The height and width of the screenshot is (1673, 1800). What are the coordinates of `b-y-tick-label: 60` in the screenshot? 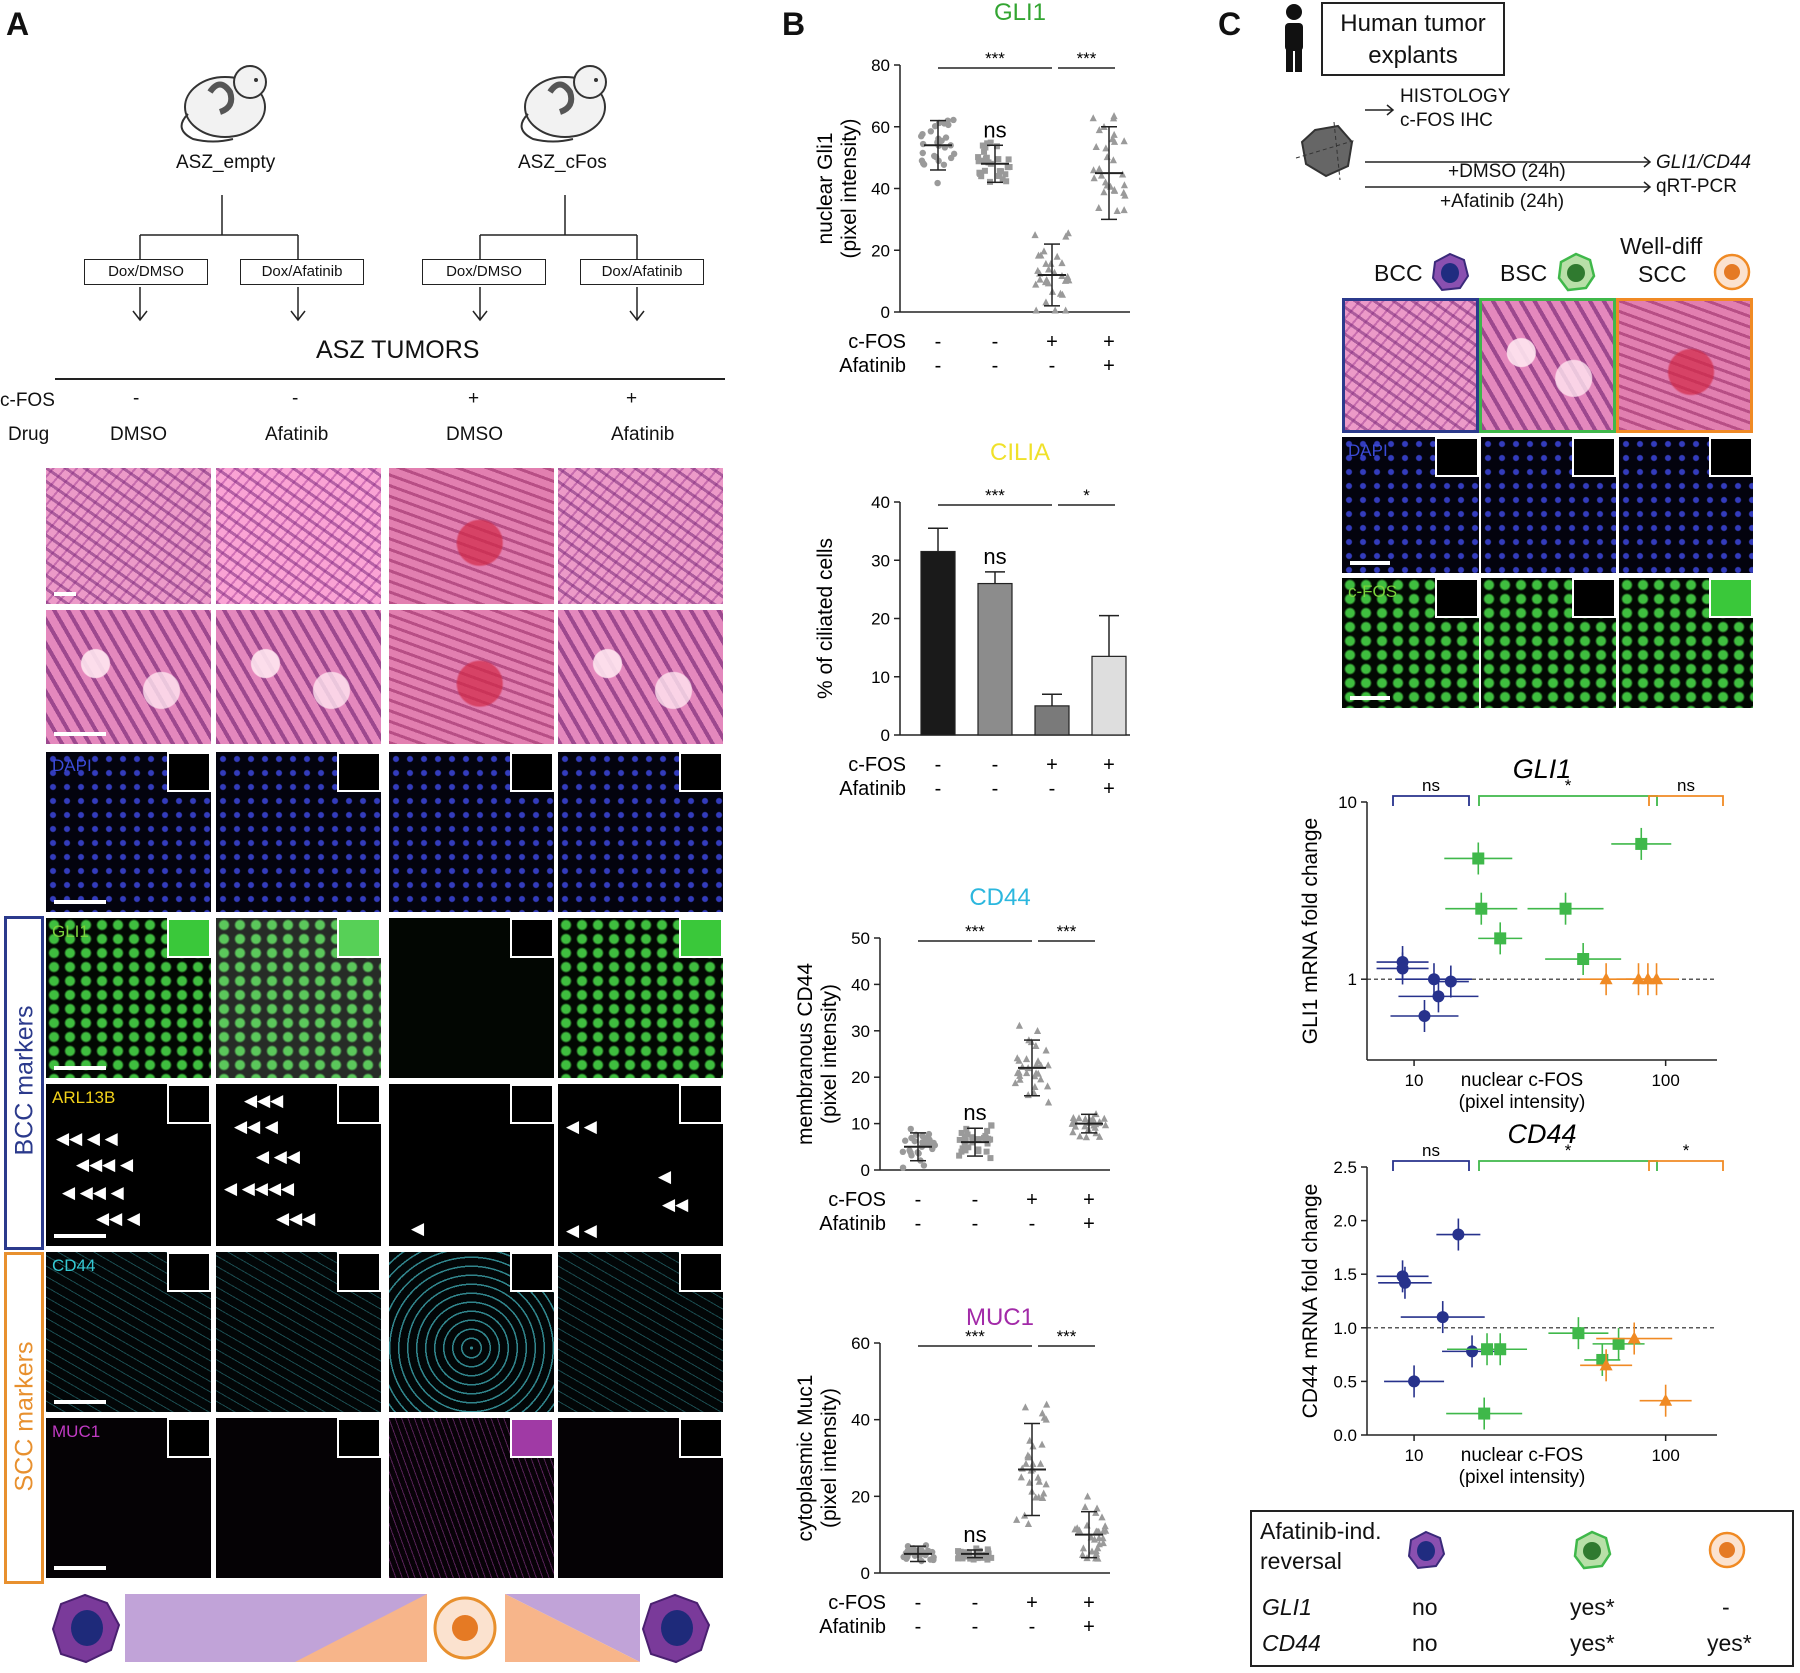 It's located at (860, 1343).